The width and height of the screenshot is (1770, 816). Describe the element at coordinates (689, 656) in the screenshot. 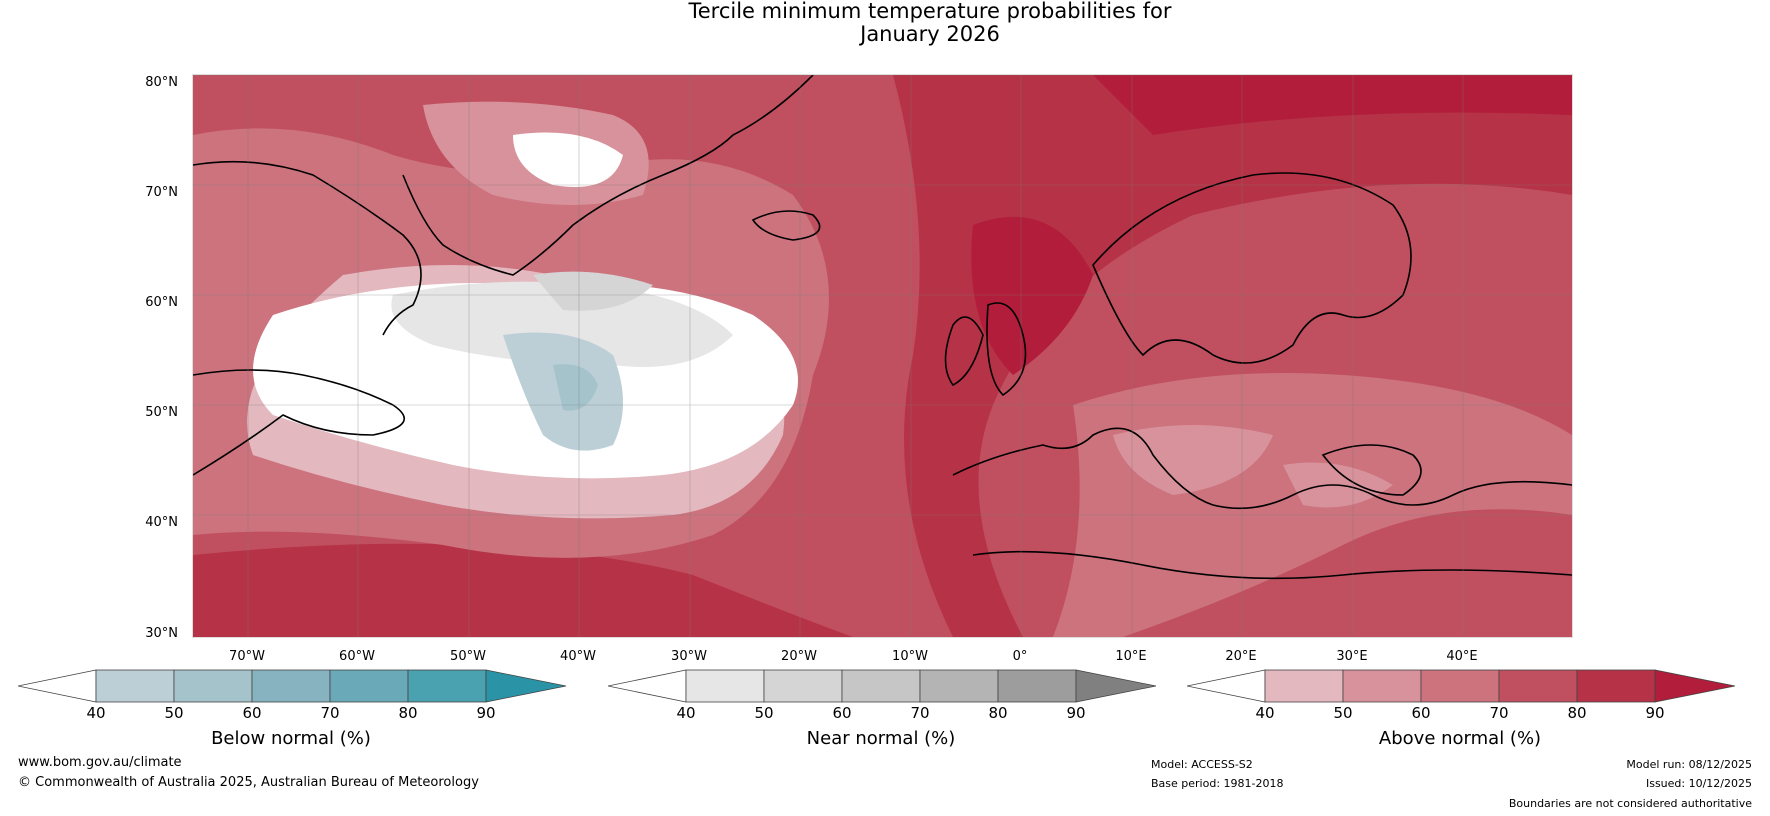

I see `lon-label-30w: 30°W` at that location.